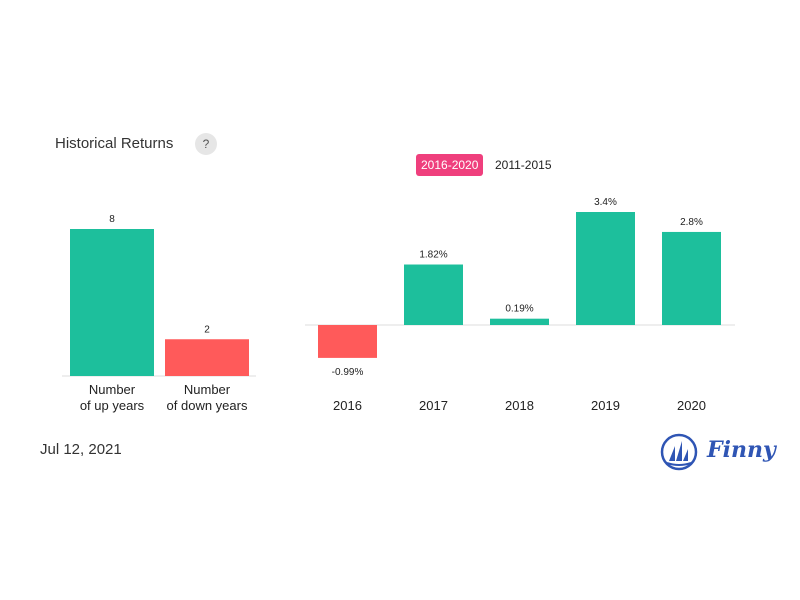  I want to click on data-label: 2, so click(207, 329).